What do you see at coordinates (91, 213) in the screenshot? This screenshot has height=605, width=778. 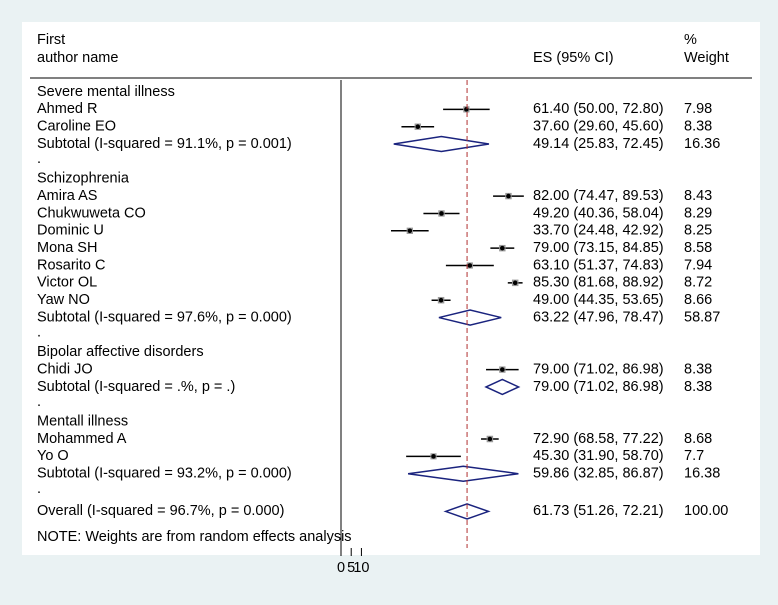 I see `row-label: Chukwuweta CO` at bounding box center [91, 213].